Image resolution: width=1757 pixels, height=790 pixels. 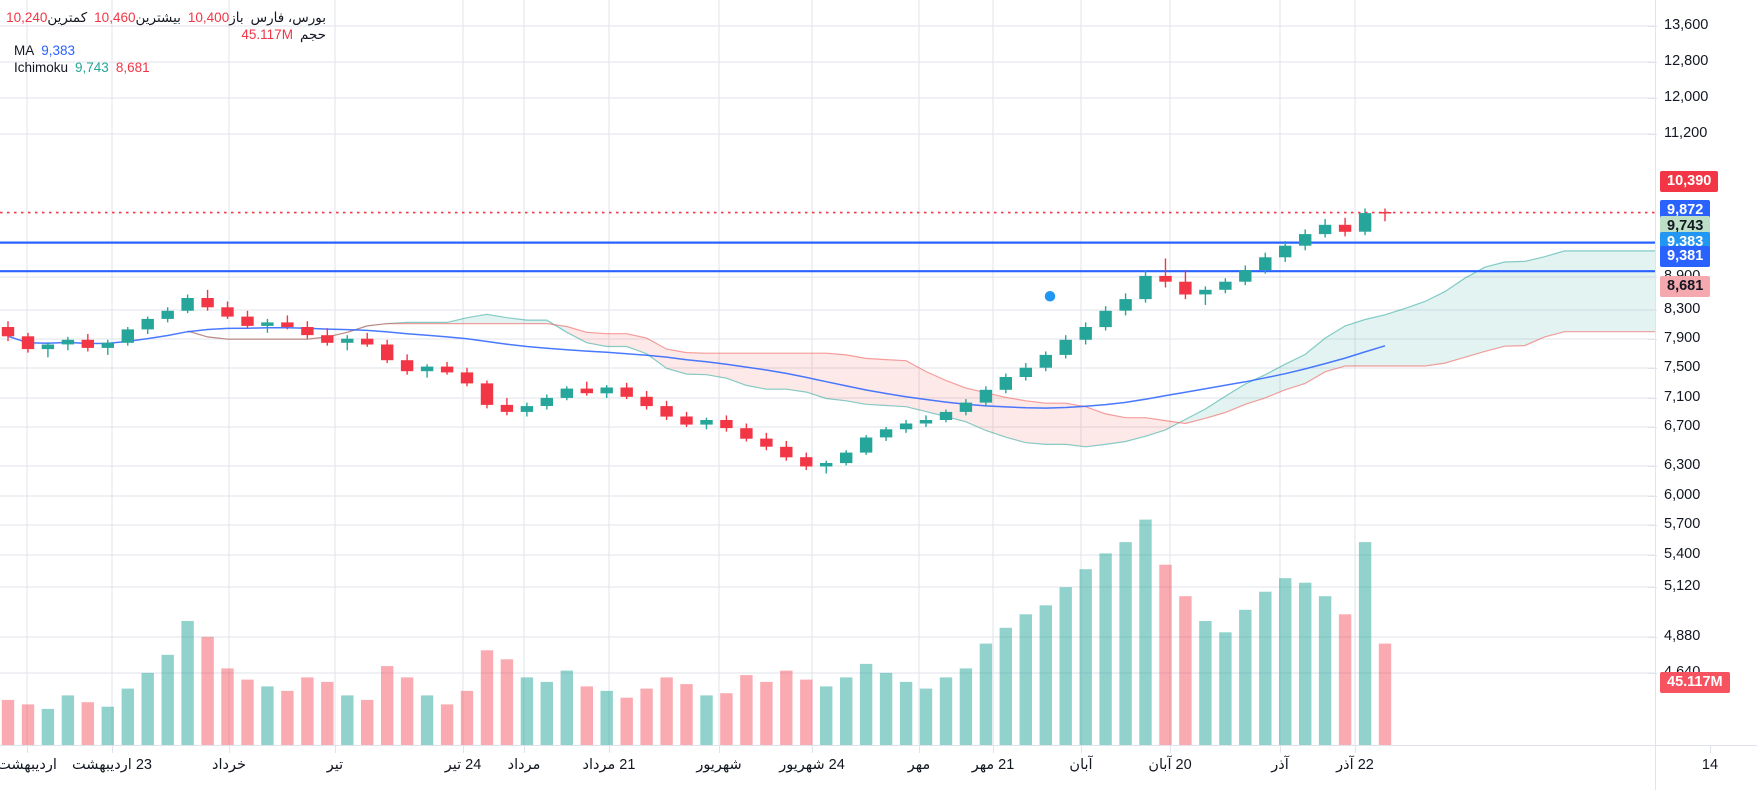 What do you see at coordinates (335, 765) in the screenshot?
I see `time-tick-label: تیر` at bounding box center [335, 765].